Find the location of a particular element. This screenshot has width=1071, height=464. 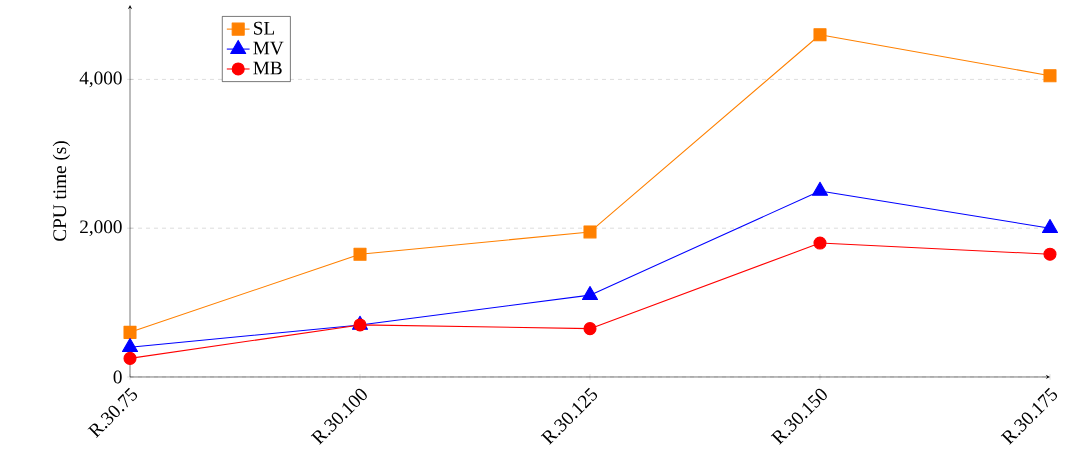

y-tick-label: 4,000 is located at coordinates (100, 79).